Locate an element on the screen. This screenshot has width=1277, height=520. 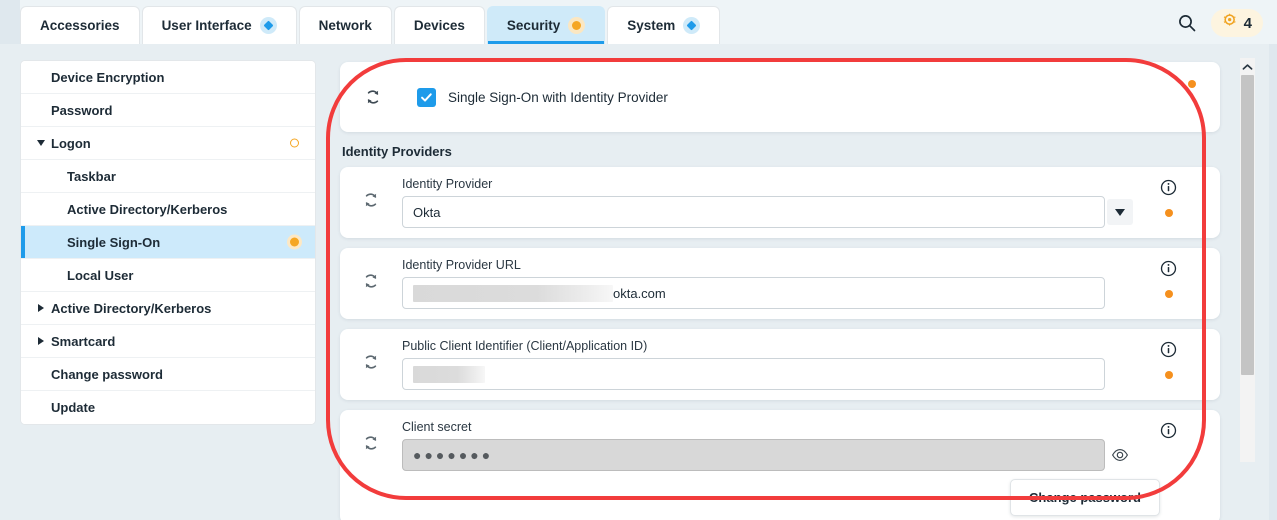
sidebar-item-label: Device Encryption is located at coordinates (108, 77).